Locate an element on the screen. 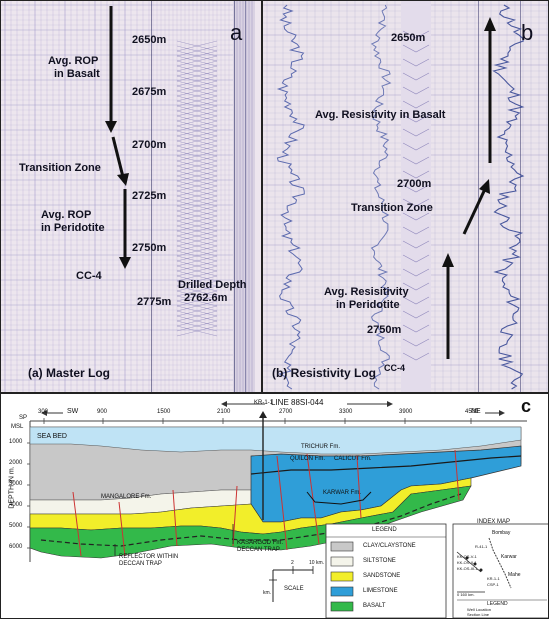 The height and width of the screenshot is (619, 549). well-name: KR-1-1 is located at coordinates (264, 403).